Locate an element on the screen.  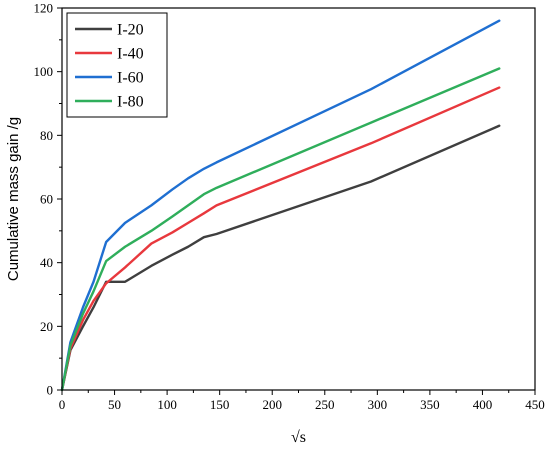
legend-label-i-80: I-80 is located at coordinates (130, 102).